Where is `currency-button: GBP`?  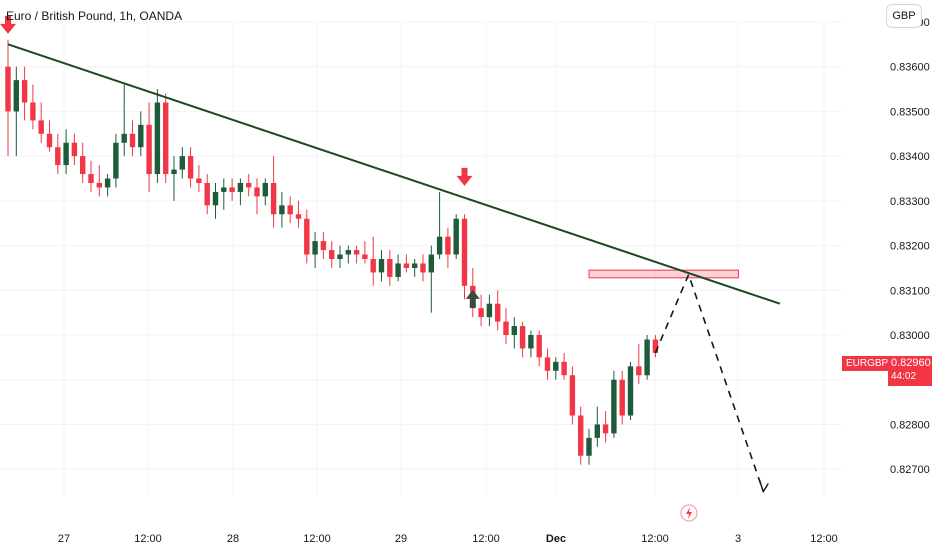
currency-button: GBP is located at coordinates (904, 16).